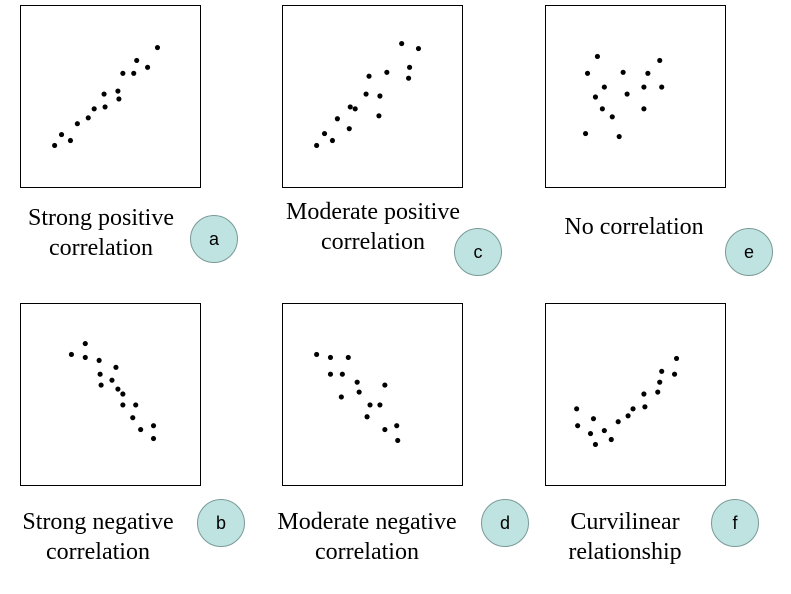  I want to click on caption-d-line-1: Moderate negative, so click(367, 522).